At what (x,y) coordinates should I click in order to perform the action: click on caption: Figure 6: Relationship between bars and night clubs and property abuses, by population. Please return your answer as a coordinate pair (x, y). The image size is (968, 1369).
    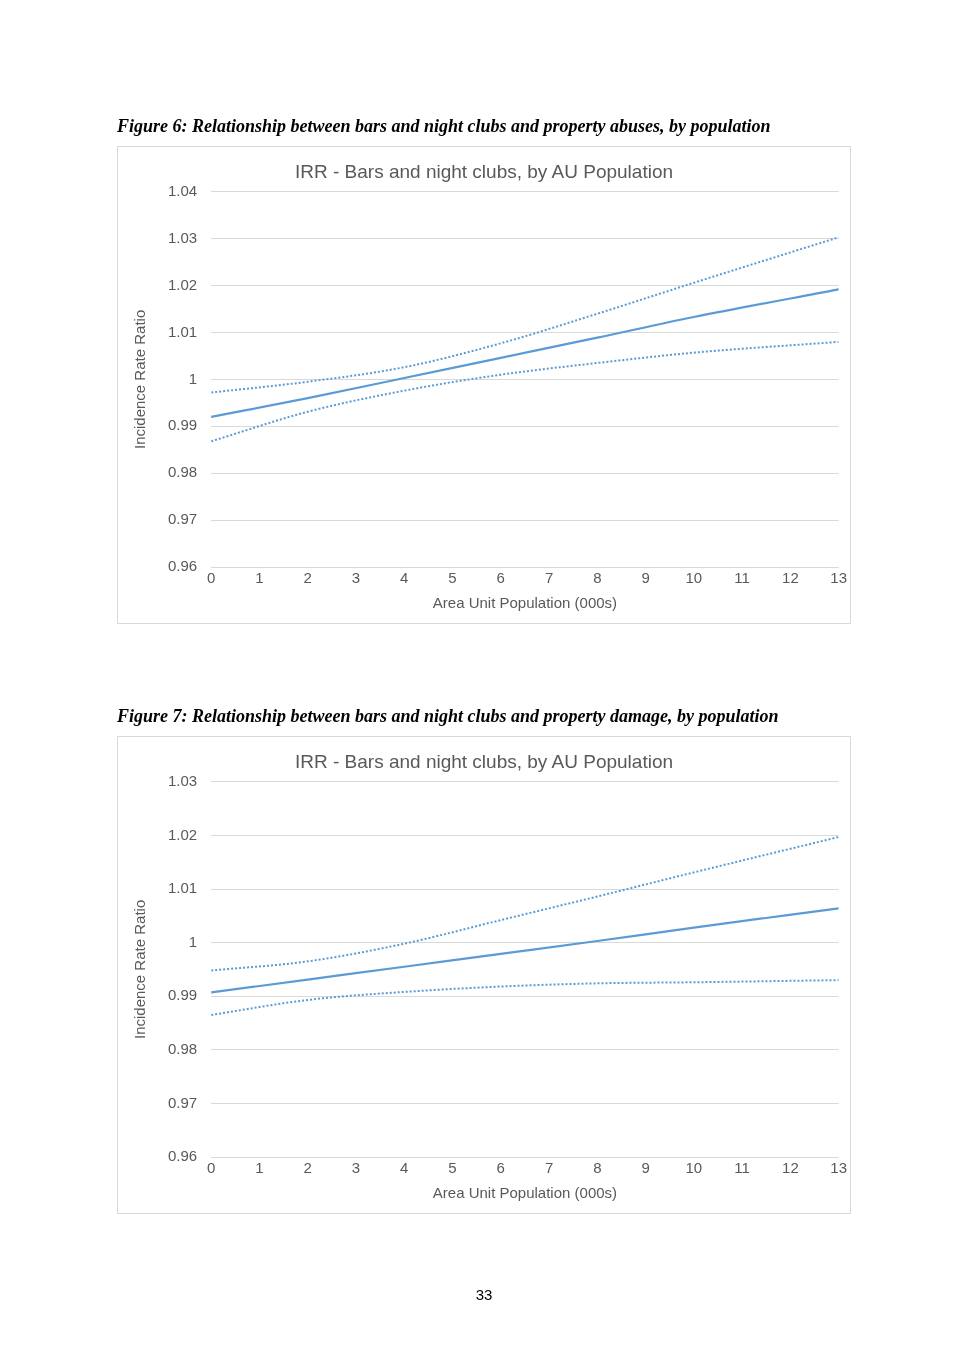
    Looking at the image, I should click on (444, 127).